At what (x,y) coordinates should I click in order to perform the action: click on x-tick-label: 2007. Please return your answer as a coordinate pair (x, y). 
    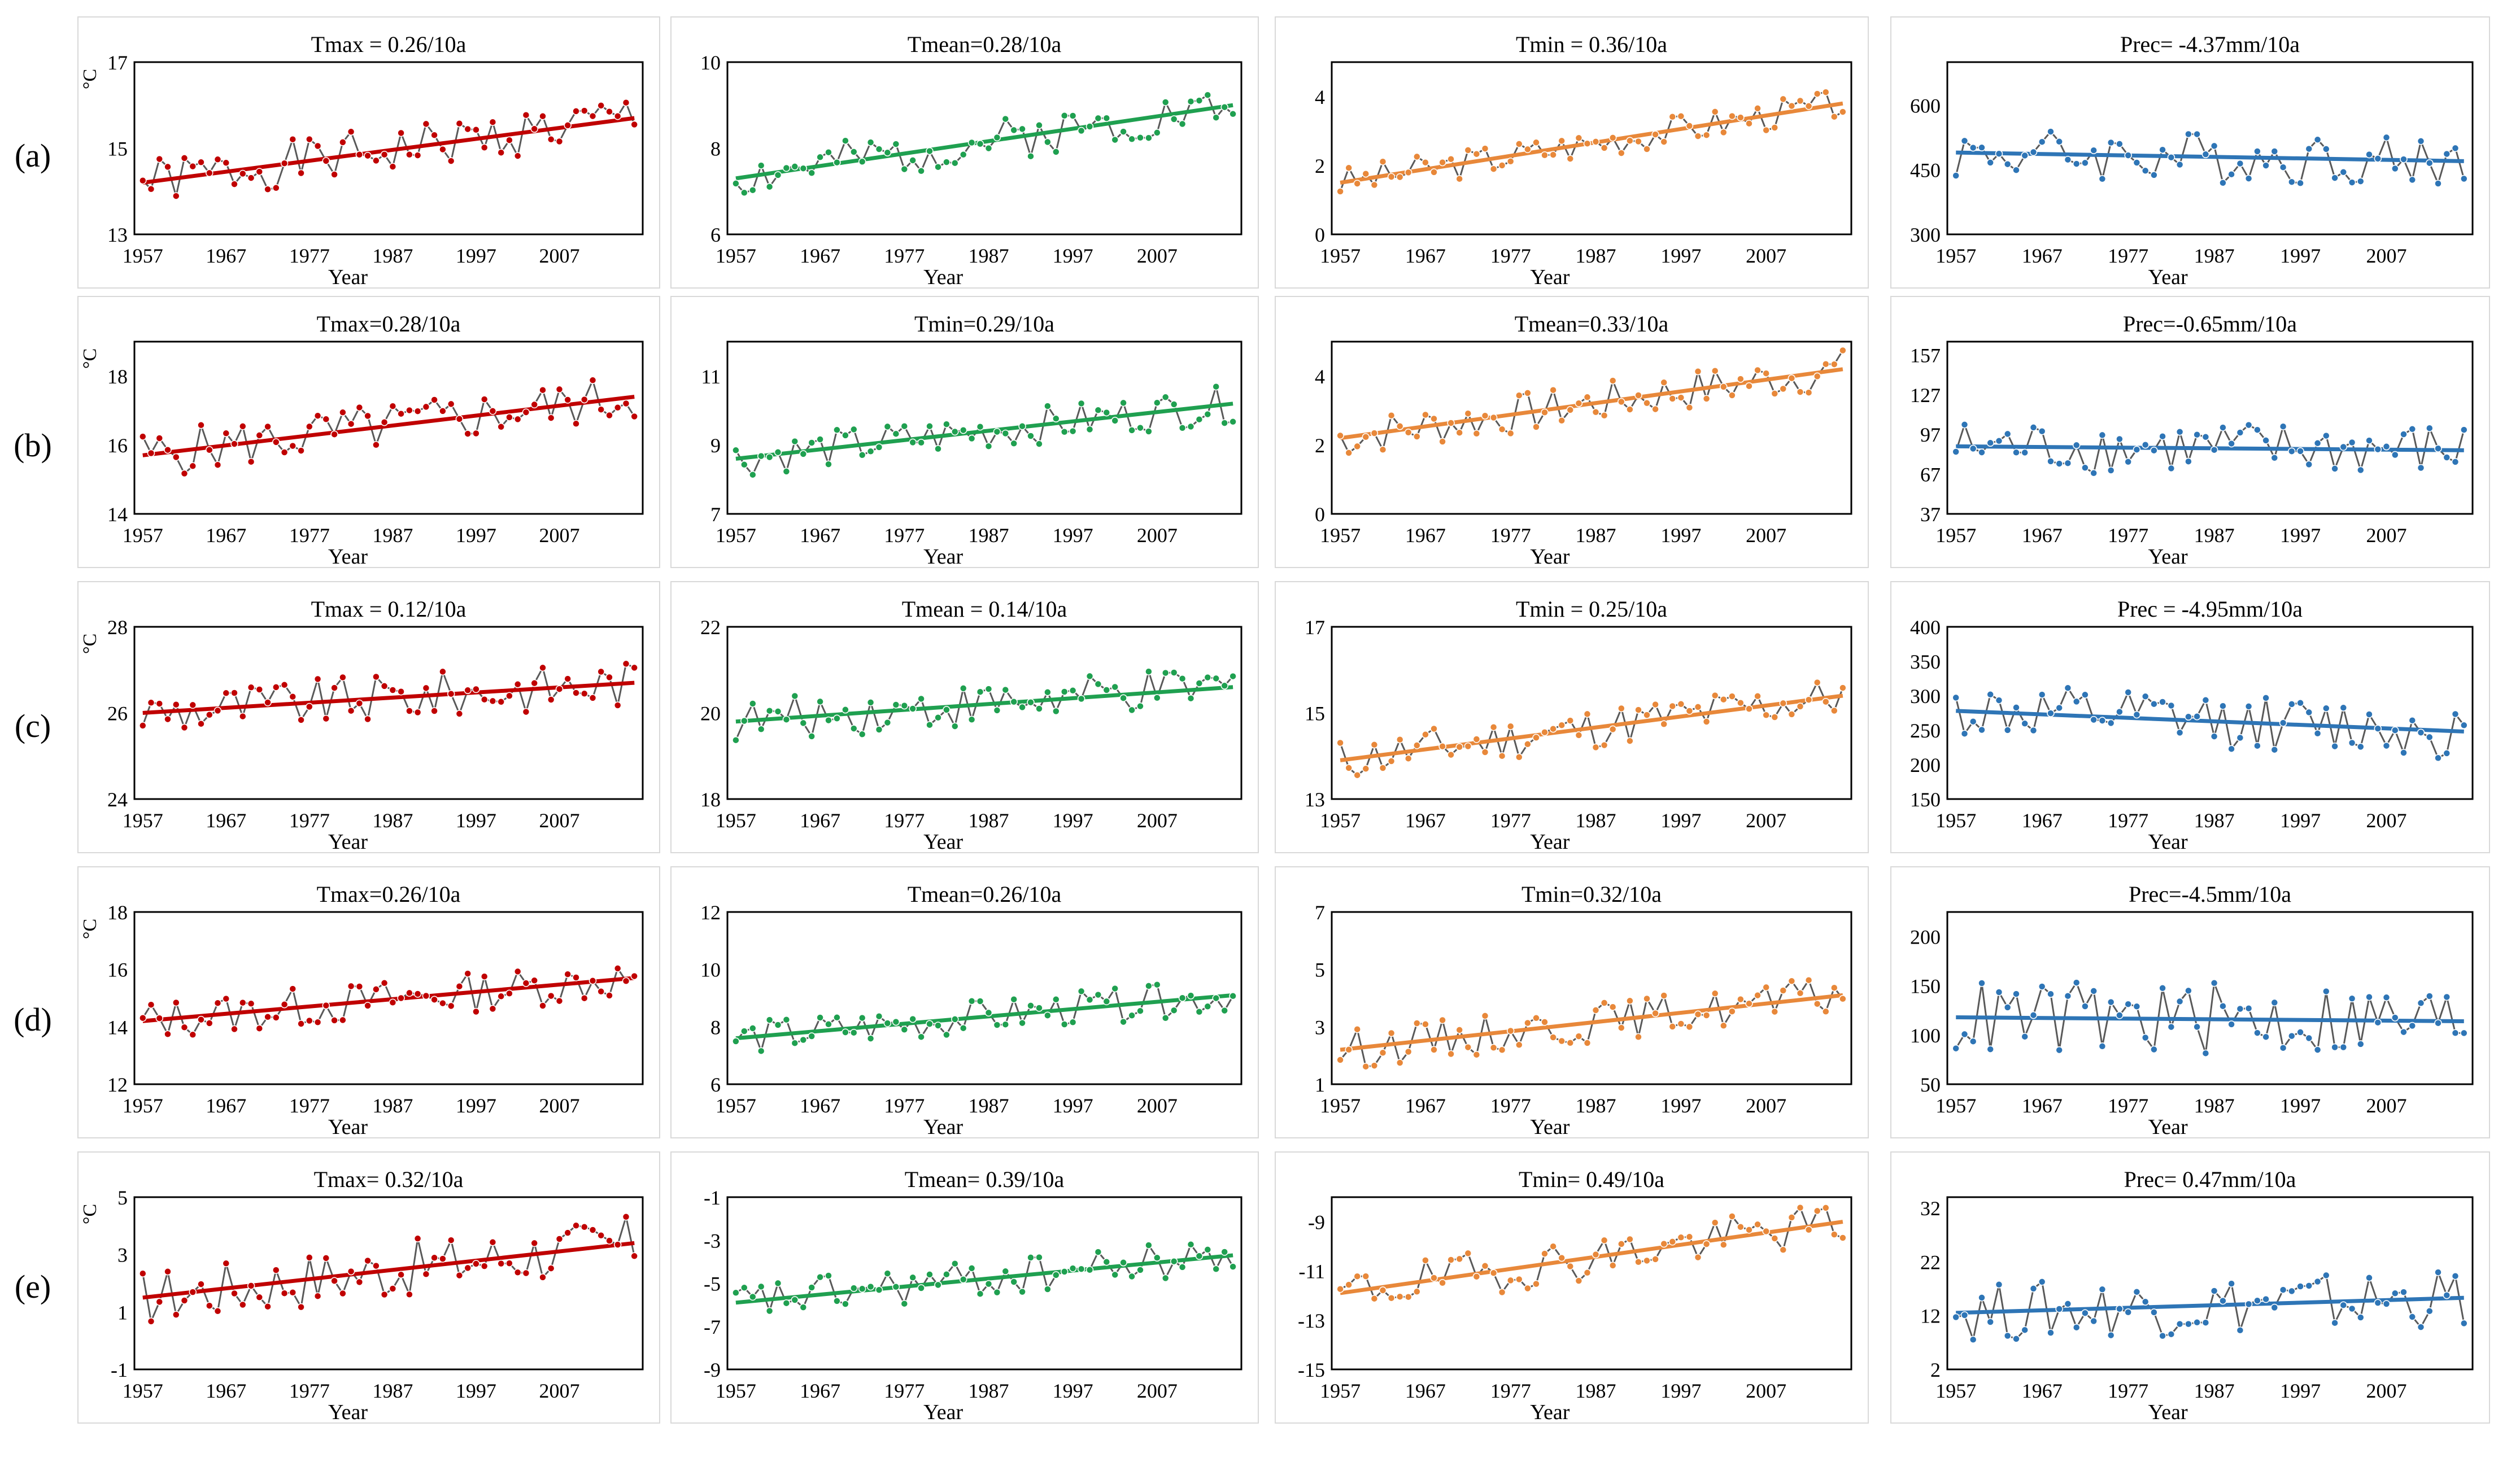
    Looking at the image, I should click on (1766, 535).